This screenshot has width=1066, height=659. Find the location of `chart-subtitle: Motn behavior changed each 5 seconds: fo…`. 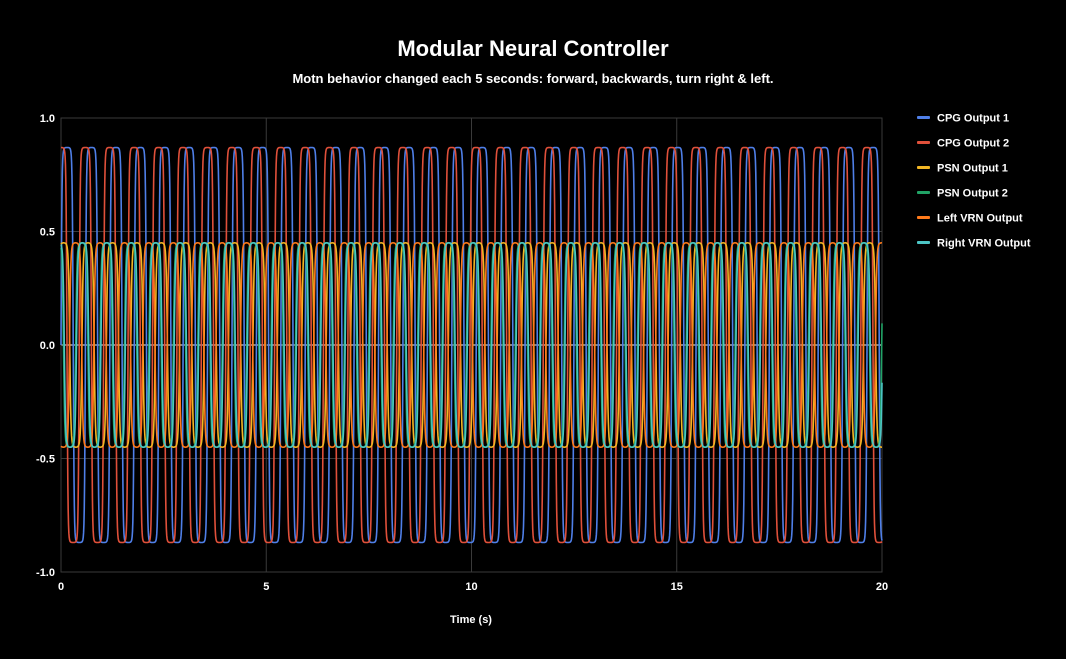

chart-subtitle: Motn behavior changed each 5 seconds: fo… is located at coordinates (532, 78).